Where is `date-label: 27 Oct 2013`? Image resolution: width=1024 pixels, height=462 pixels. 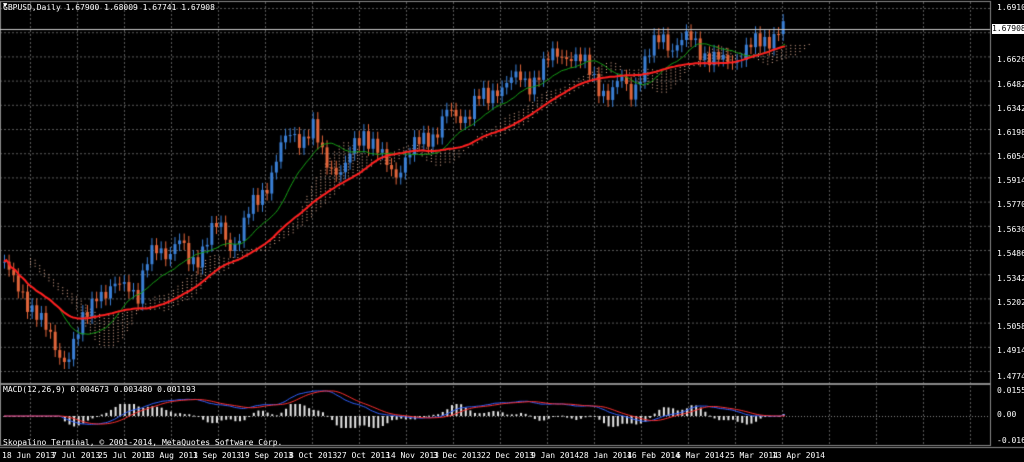
date-label: 27 Oct 2013 is located at coordinates (363, 455).